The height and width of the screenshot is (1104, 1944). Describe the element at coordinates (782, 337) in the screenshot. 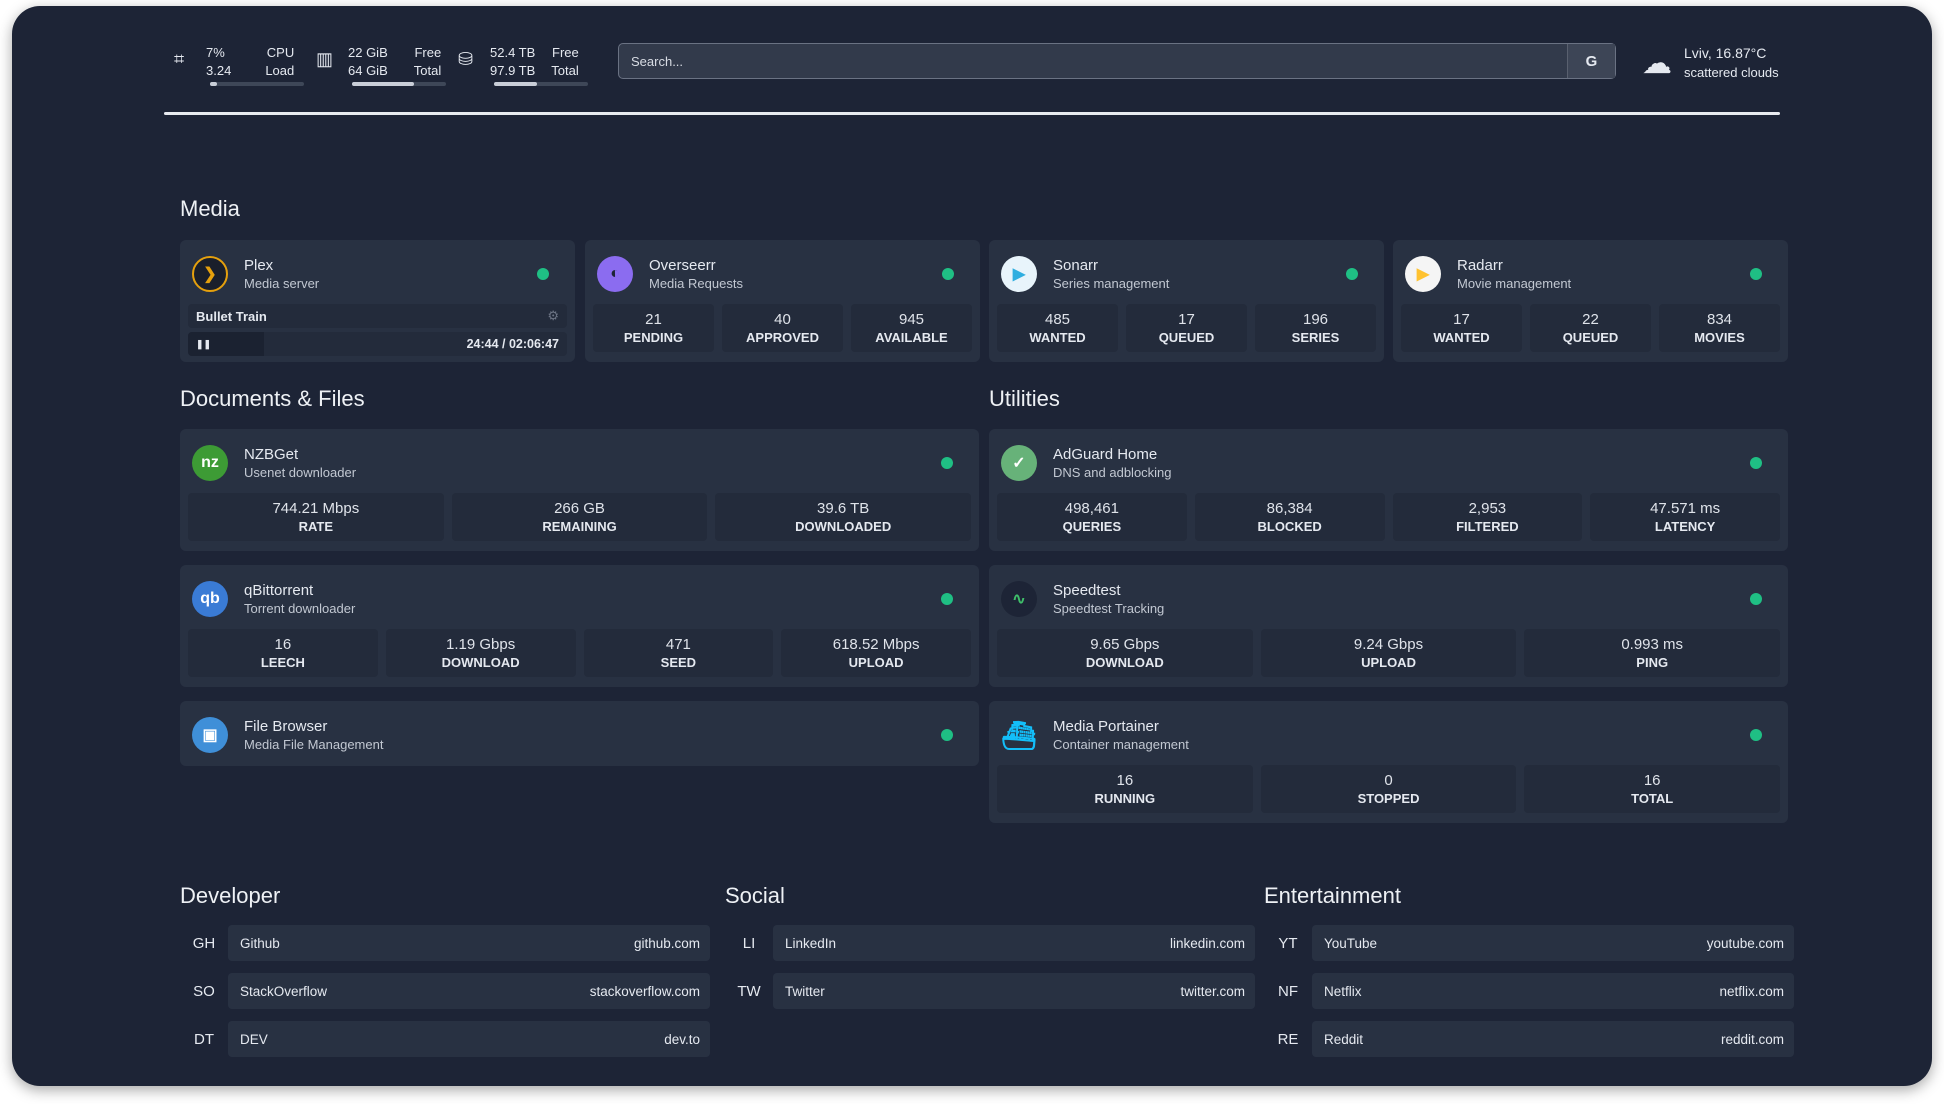

I see `stat-label: APPROVED` at that location.